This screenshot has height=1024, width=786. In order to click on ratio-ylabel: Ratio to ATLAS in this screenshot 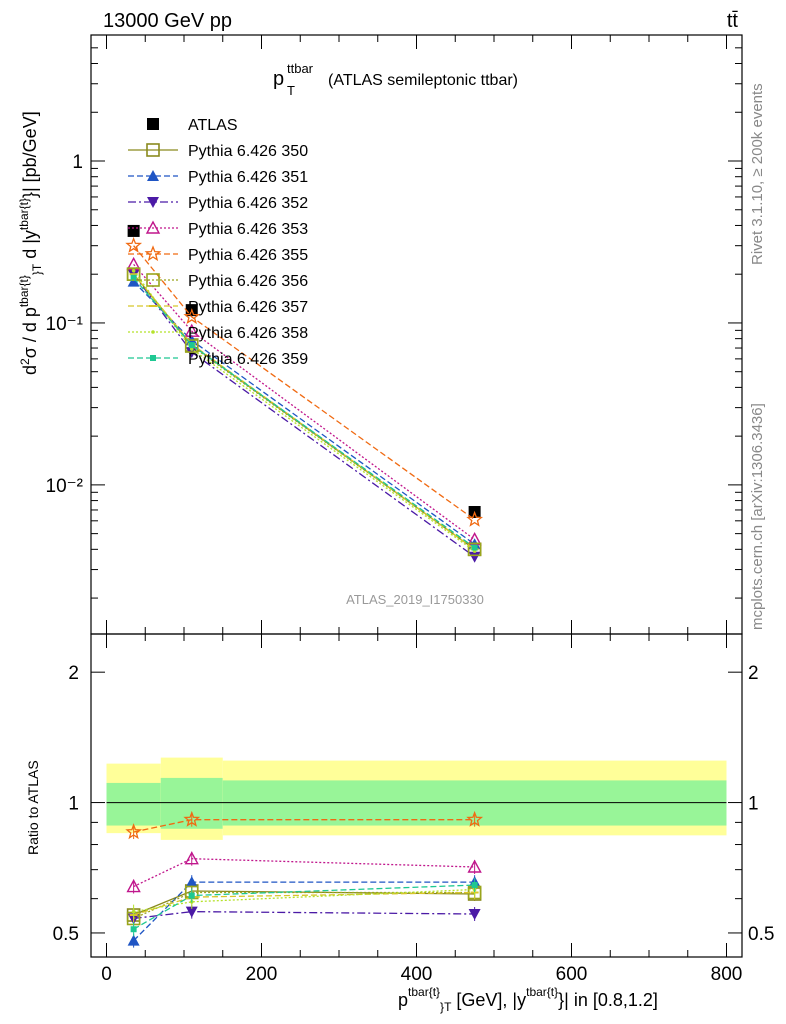, I will do `click(33, 807)`.